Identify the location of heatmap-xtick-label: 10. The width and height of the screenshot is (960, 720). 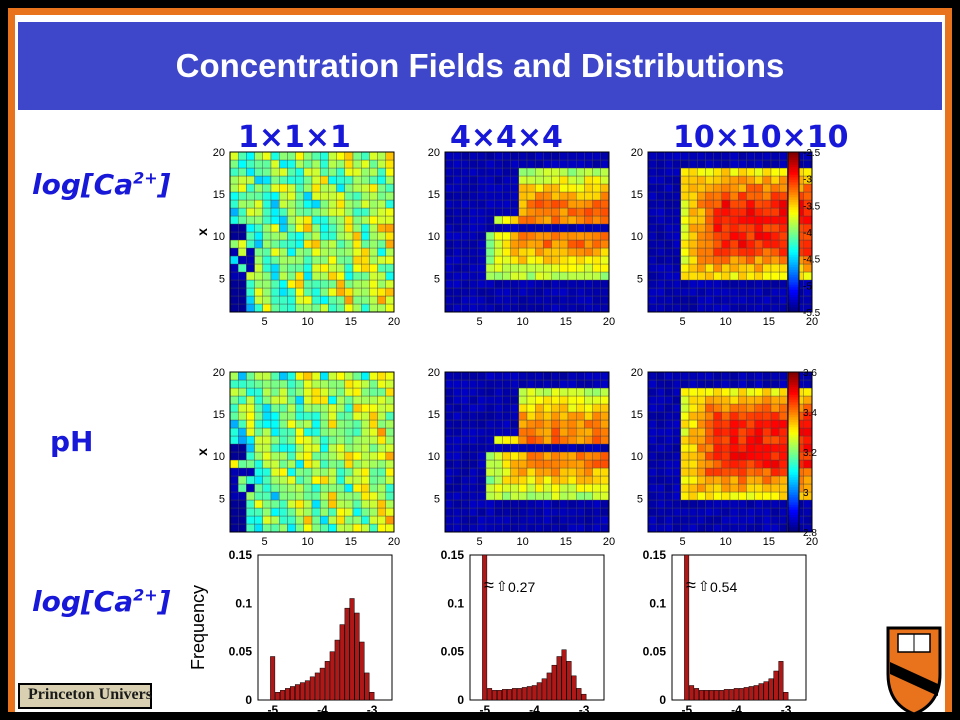
(726, 542).